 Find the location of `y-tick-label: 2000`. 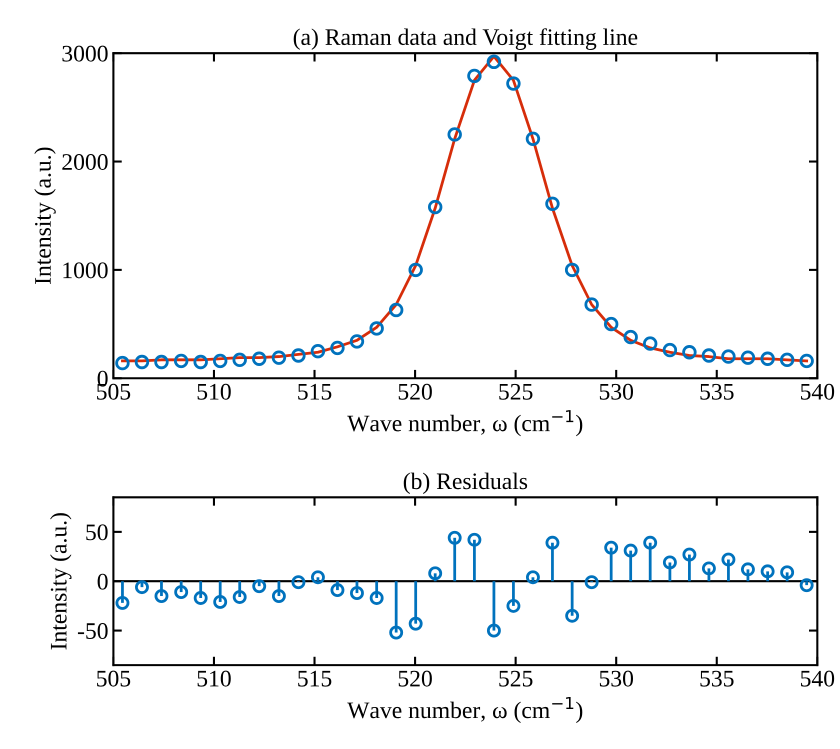

y-tick-label: 2000 is located at coordinates (85, 162).